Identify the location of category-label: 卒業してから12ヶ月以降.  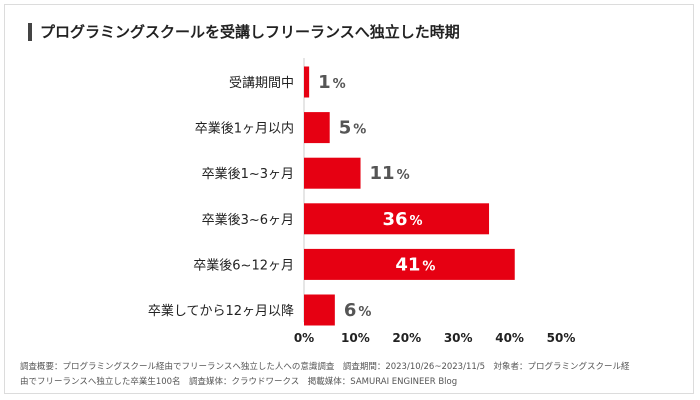
(221, 311).